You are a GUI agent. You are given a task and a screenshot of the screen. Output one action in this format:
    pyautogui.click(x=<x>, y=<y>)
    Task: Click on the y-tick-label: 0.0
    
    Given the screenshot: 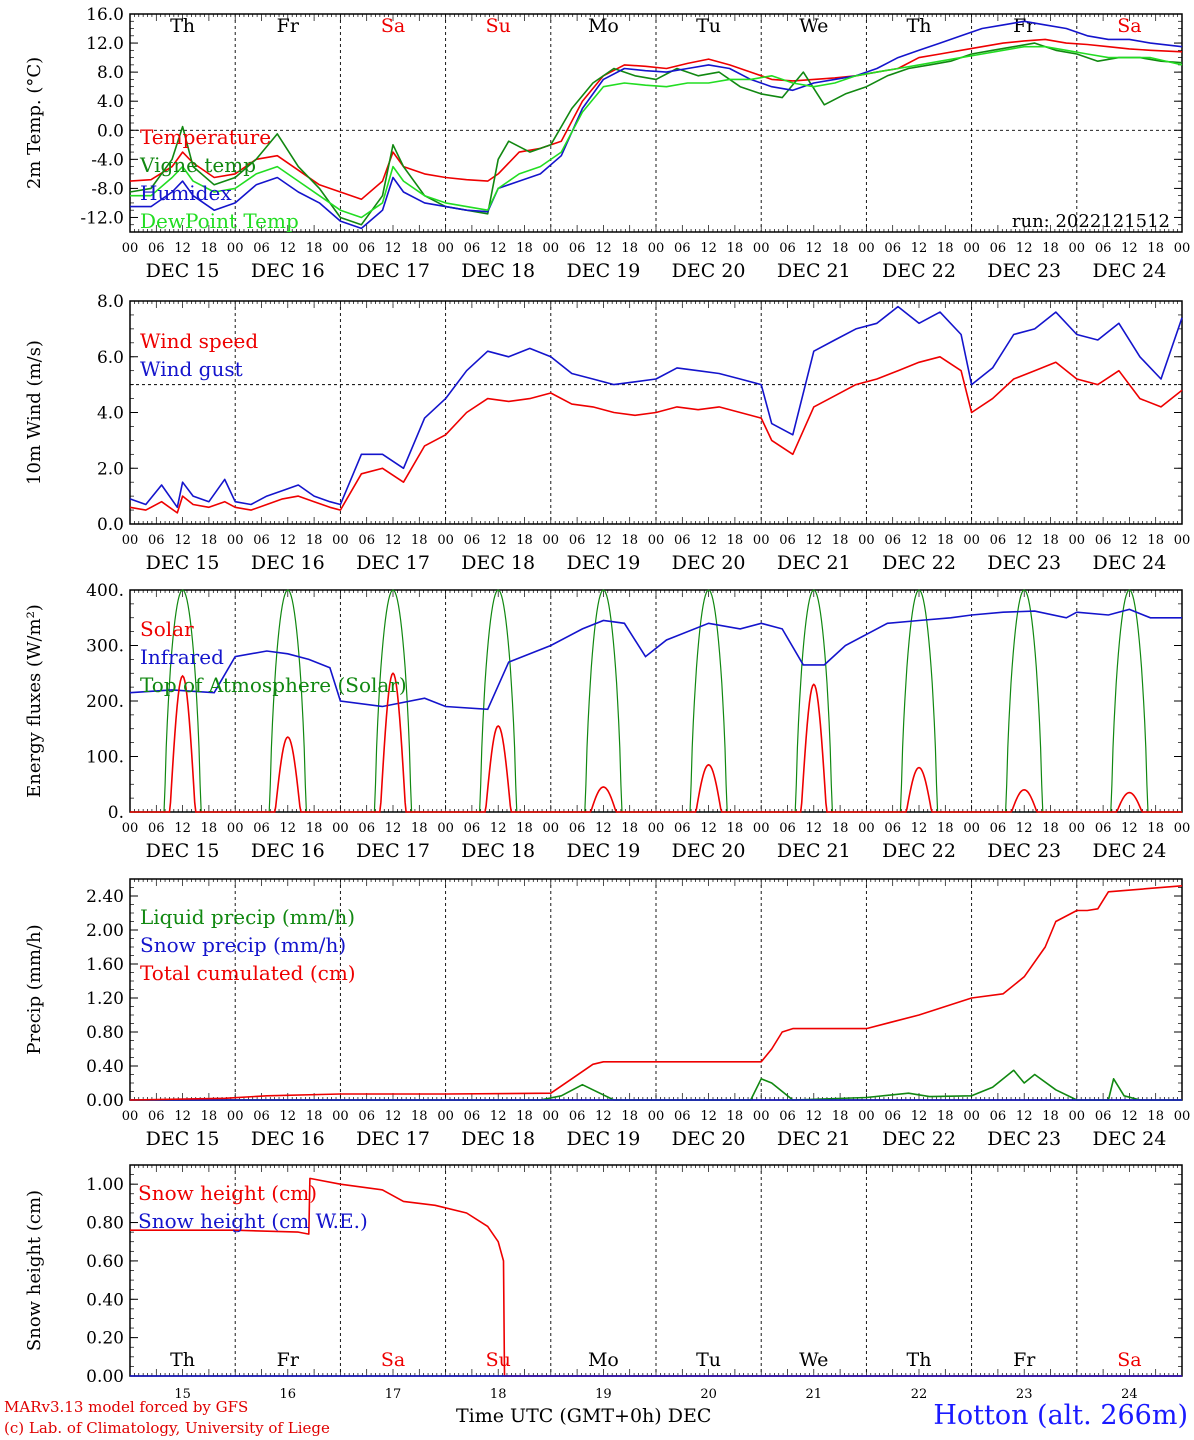 What is the action you would take?
    pyautogui.click(x=110, y=525)
    